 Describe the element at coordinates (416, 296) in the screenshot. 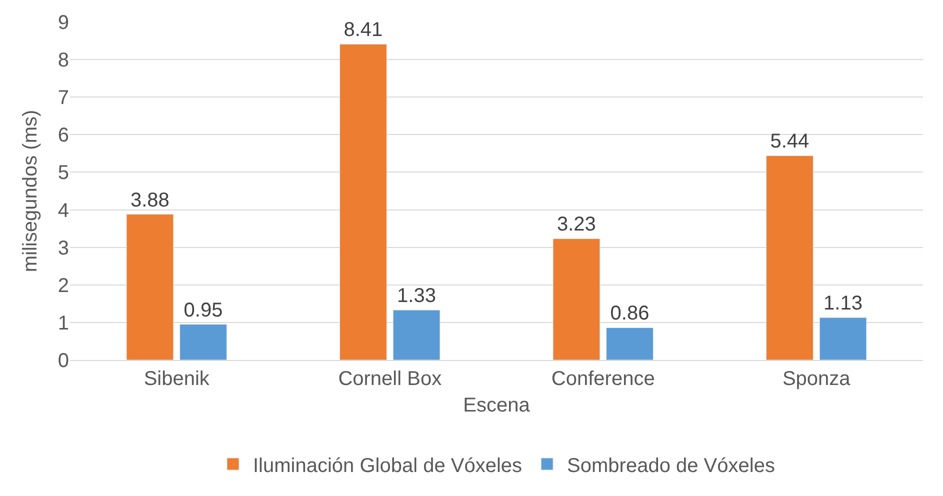

I see `data-label: 1.33` at that location.